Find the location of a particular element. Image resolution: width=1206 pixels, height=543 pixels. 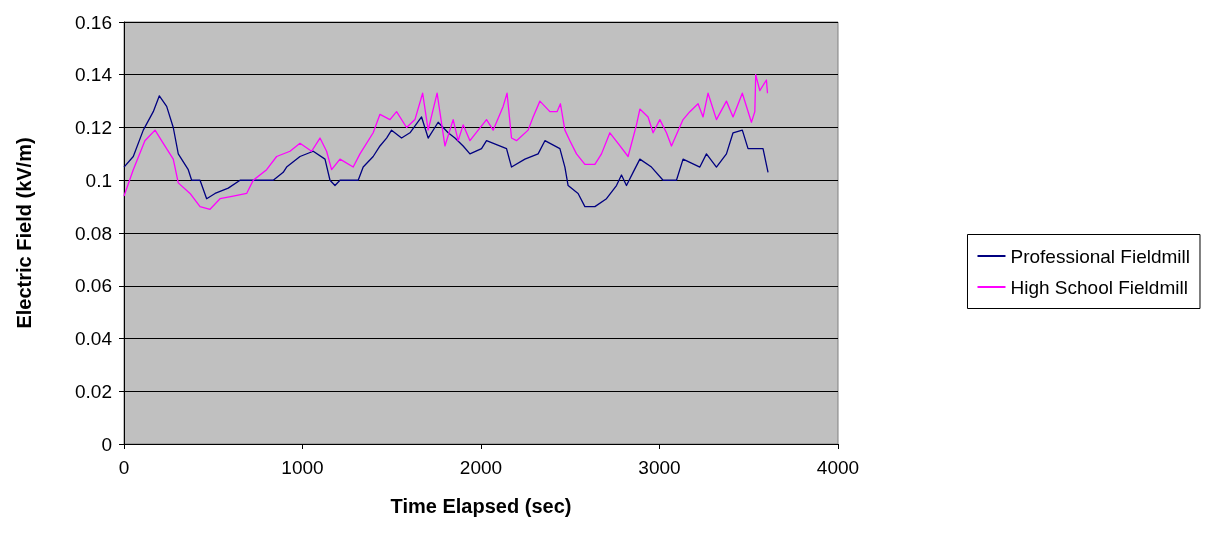

y-tick-label: 0.14 is located at coordinates (94, 75).